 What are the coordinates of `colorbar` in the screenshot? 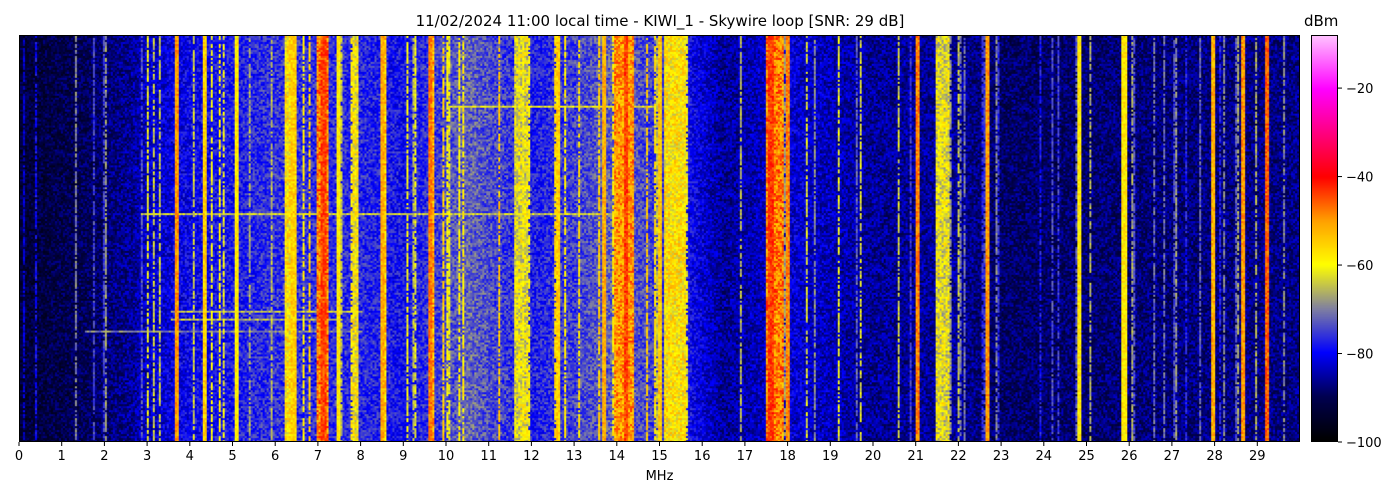 It's located at (1324, 238).